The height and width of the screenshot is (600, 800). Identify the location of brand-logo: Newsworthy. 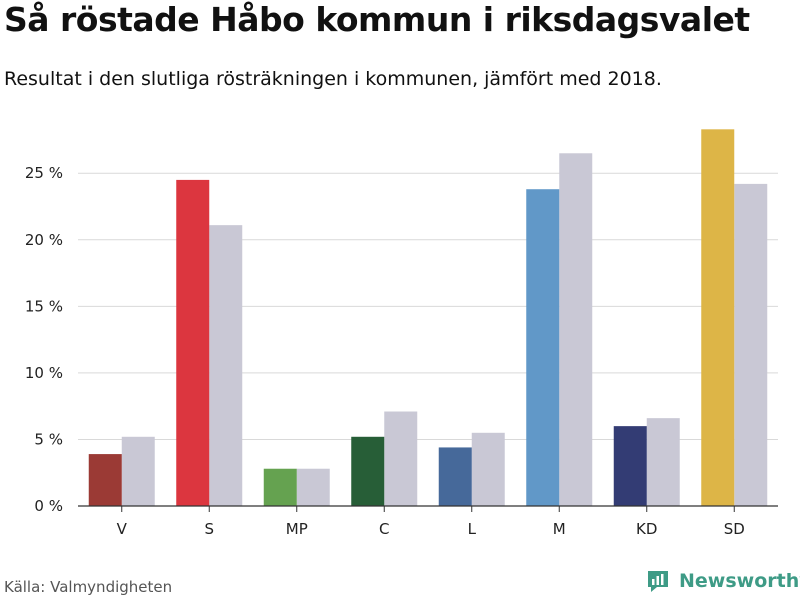
(722, 581).